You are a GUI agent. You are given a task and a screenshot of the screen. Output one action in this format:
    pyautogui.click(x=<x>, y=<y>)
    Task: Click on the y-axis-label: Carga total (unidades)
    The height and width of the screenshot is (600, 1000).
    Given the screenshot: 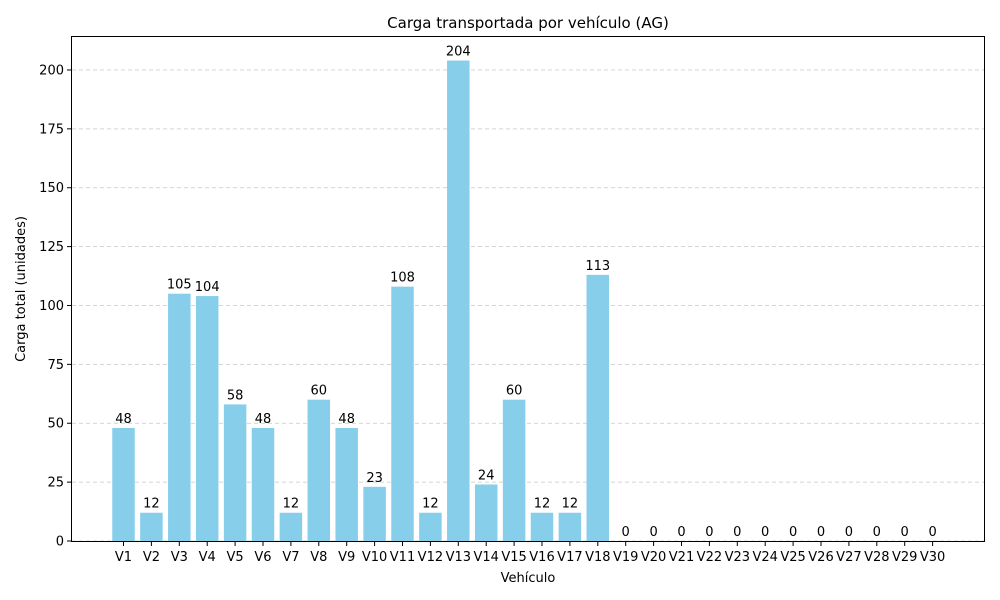 What is the action you would take?
    pyautogui.click(x=21, y=289)
    